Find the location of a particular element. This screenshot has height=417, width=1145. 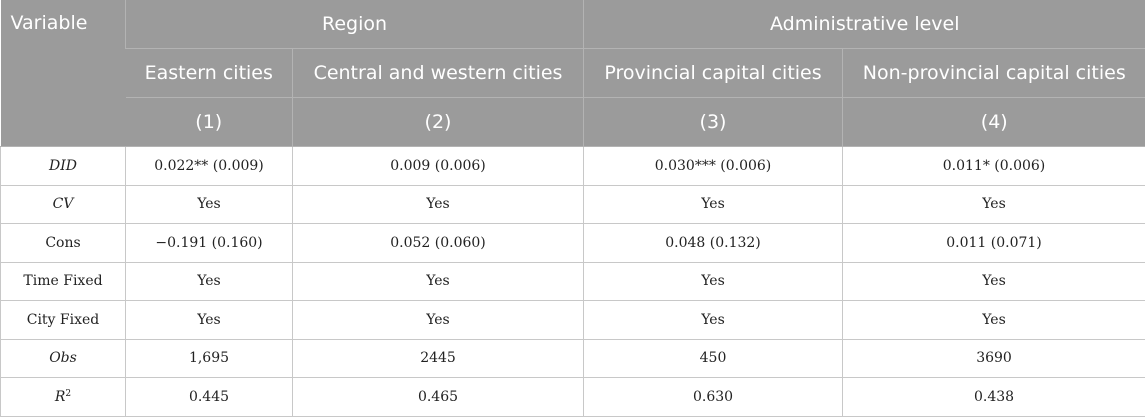

table-cell: 450 is located at coordinates (713, 358).